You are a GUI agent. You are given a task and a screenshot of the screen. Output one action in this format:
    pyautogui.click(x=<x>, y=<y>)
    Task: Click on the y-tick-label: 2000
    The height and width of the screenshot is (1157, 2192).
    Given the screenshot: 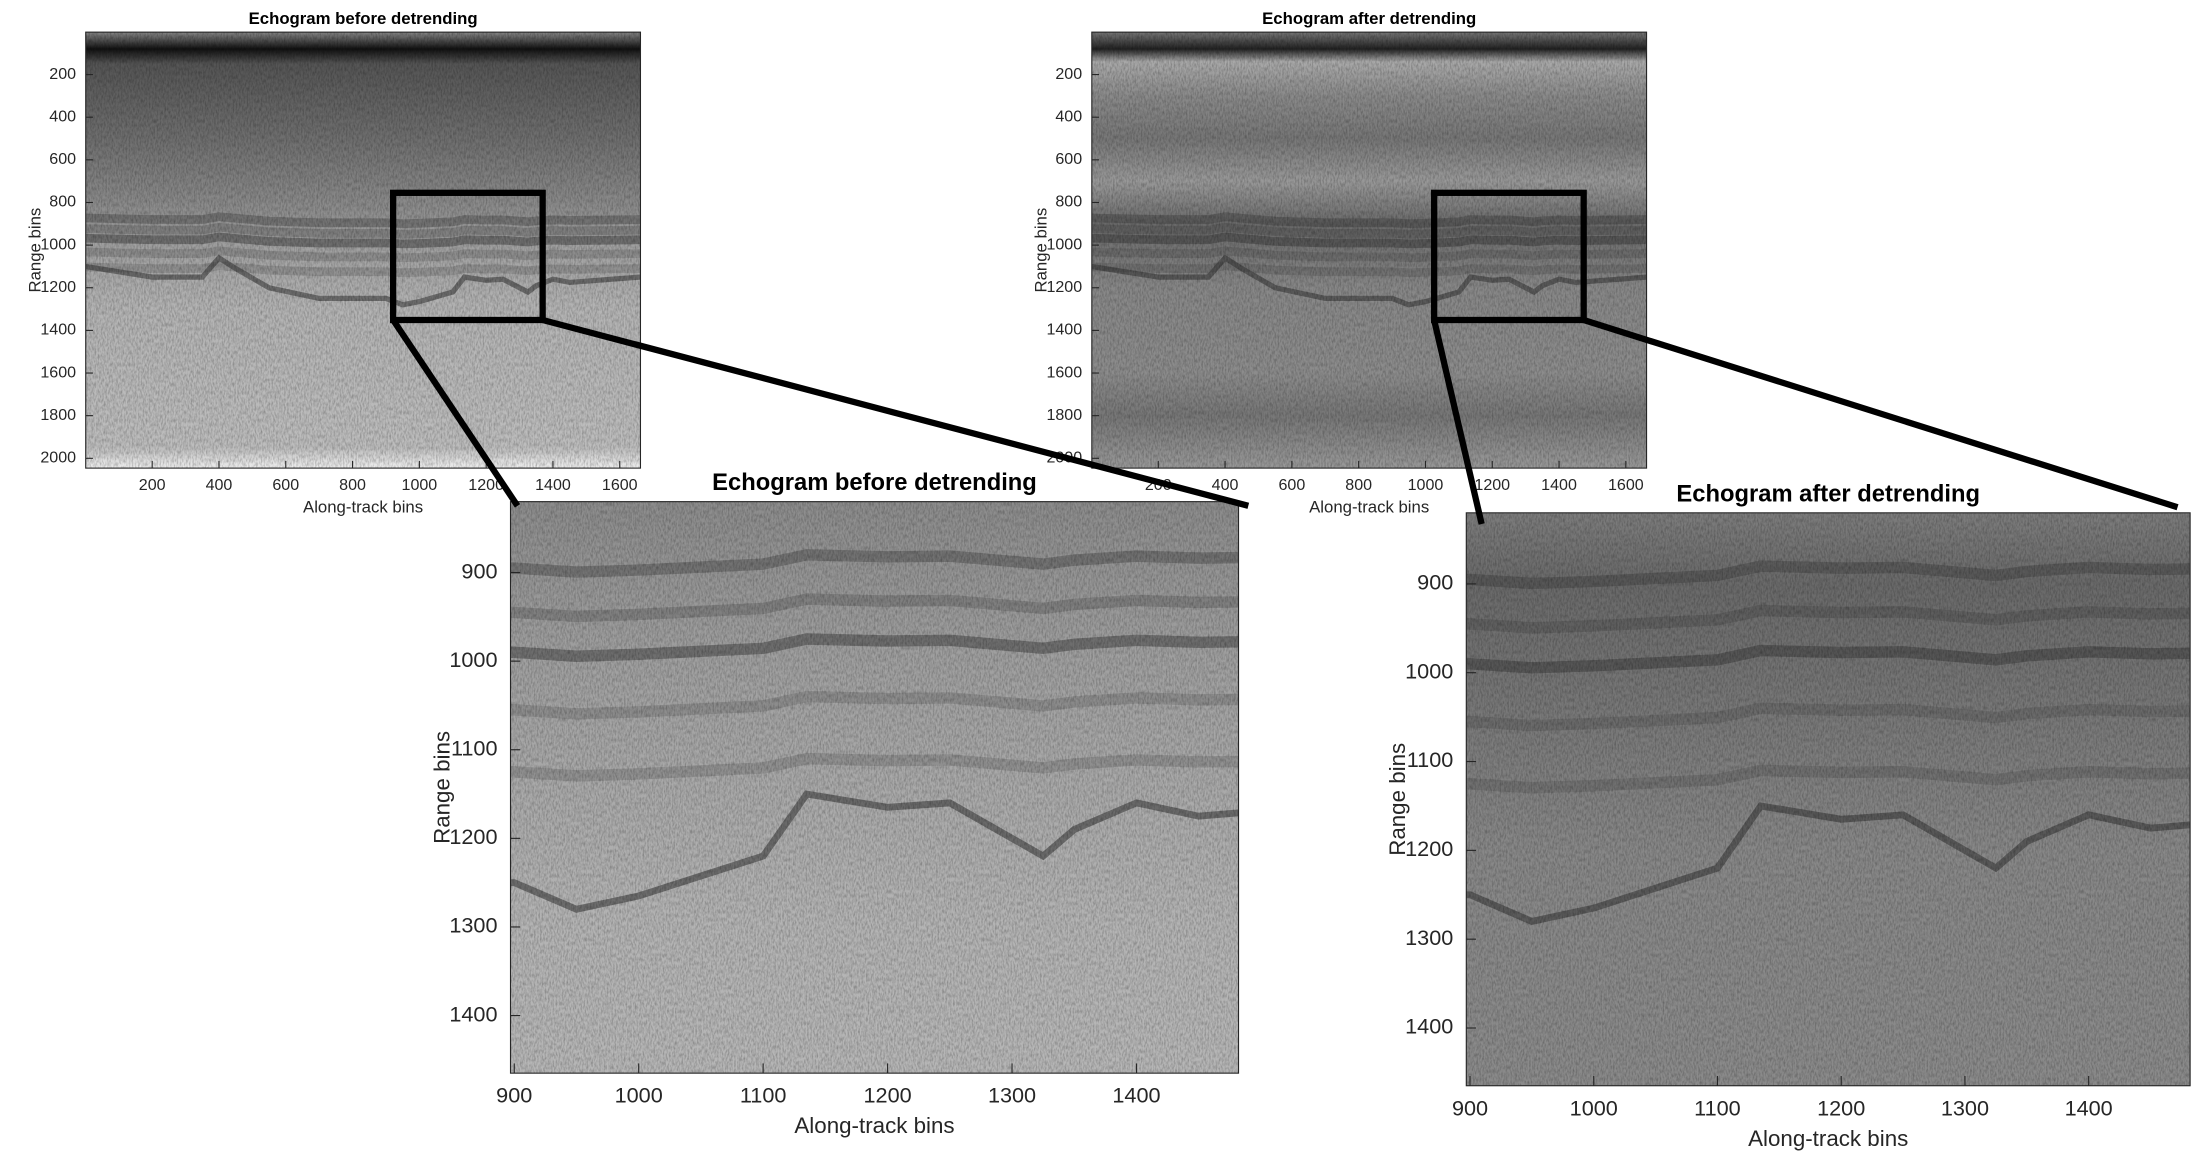 What is the action you would take?
    pyautogui.click(x=58, y=458)
    